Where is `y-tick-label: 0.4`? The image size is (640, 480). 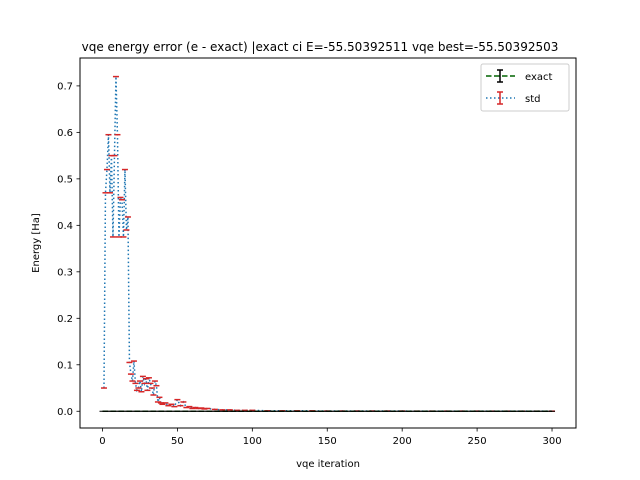 y-tick-label: 0.4 is located at coordinates (65, 226).